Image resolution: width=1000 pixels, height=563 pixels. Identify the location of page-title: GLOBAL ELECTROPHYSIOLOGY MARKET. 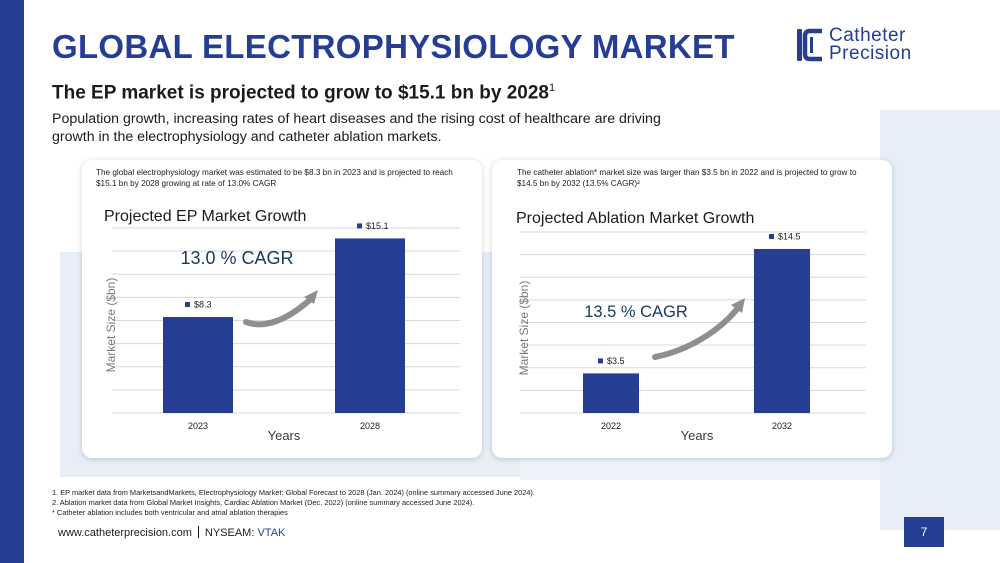
(393, 46).